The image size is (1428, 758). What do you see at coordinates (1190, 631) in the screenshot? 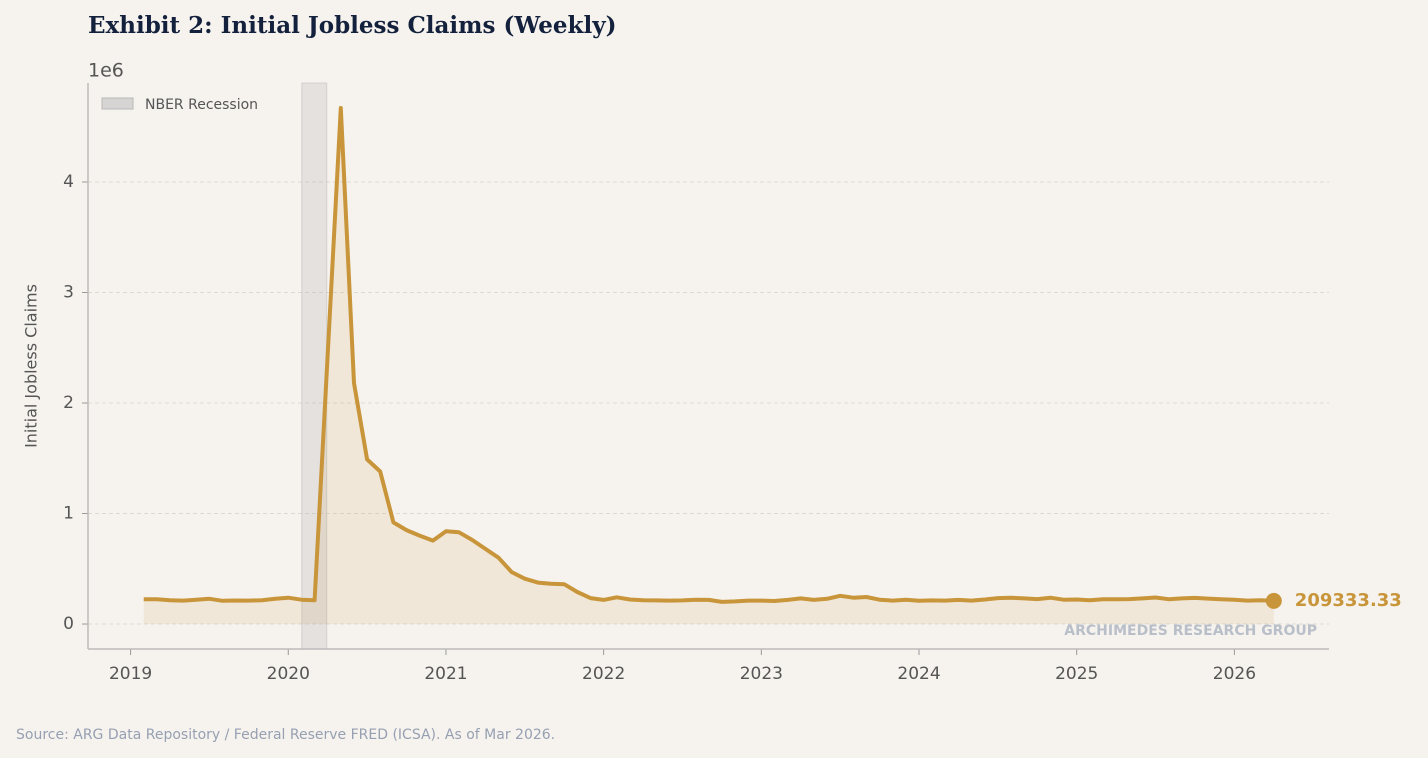
I see `watermark: ARCHIMEDES RESEARCH GROUP` at bounding box center [1190, 631].